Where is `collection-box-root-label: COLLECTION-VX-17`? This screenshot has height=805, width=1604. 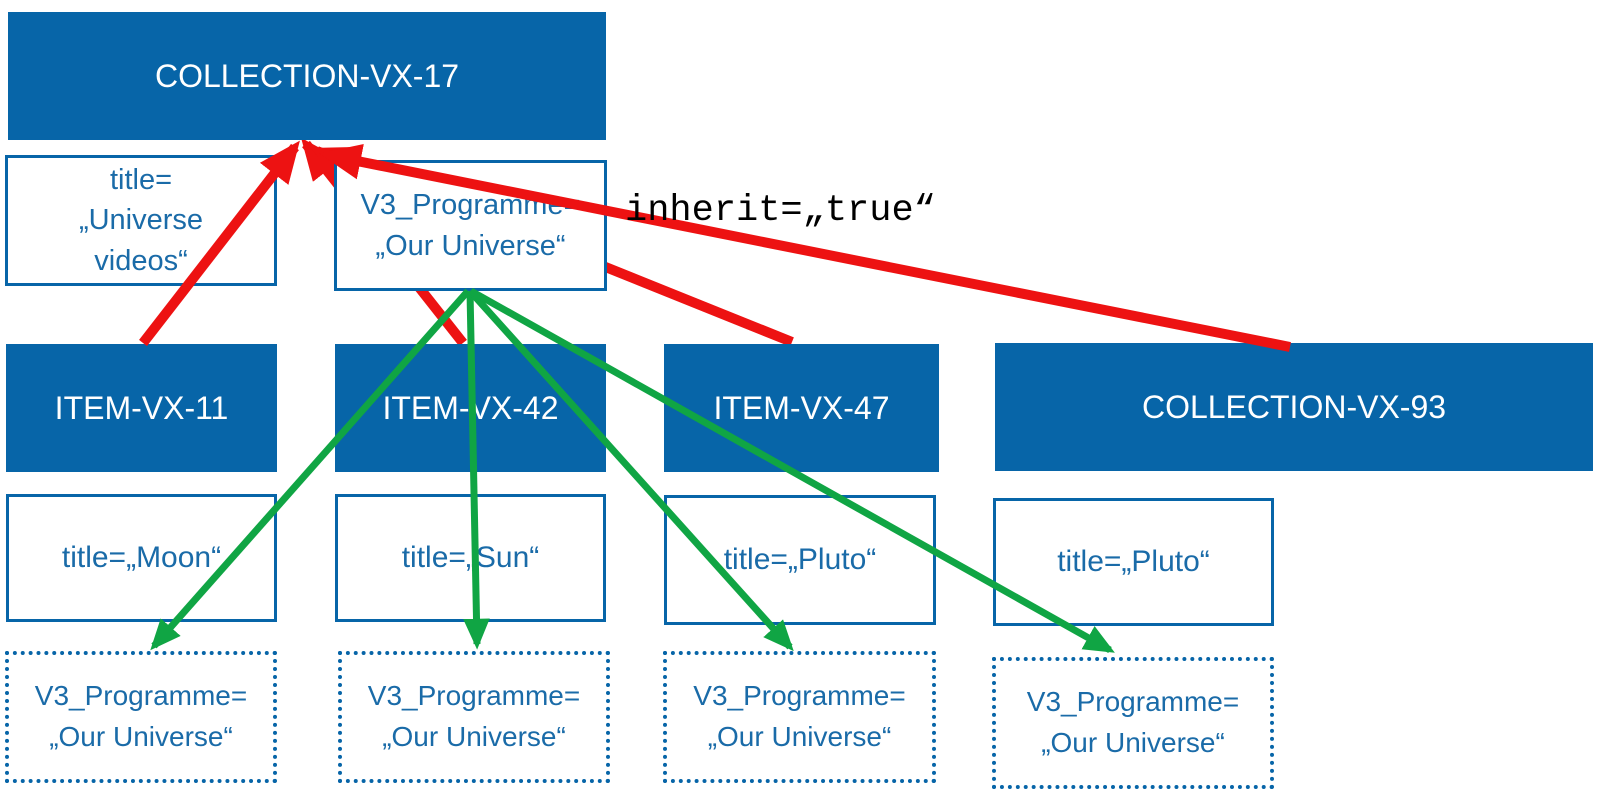
collection-box-root-label: COLLECTION-VX-17 is located at coordinates (307, 75).